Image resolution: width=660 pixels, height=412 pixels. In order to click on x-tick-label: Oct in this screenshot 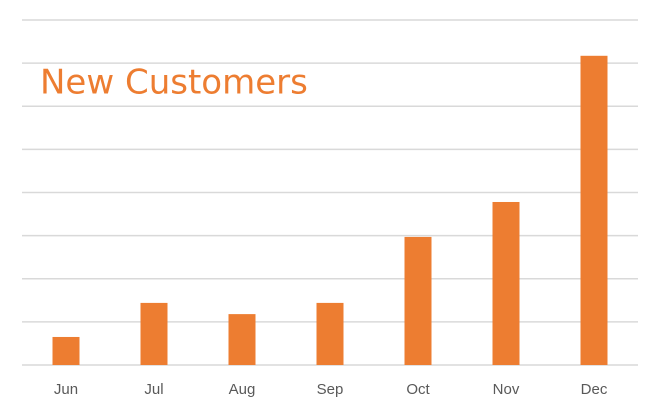, I will do `click(418, 389)`.